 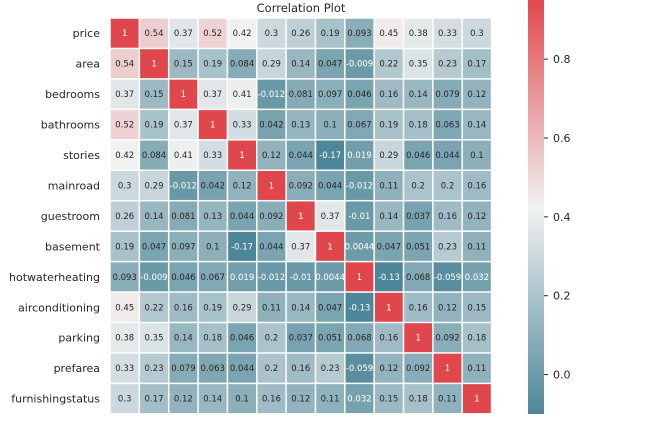 What do you see at coordinates (447, 247) in the screenshot?
I see `cell-value-label: 0.23` at bounding box center [447, 247].